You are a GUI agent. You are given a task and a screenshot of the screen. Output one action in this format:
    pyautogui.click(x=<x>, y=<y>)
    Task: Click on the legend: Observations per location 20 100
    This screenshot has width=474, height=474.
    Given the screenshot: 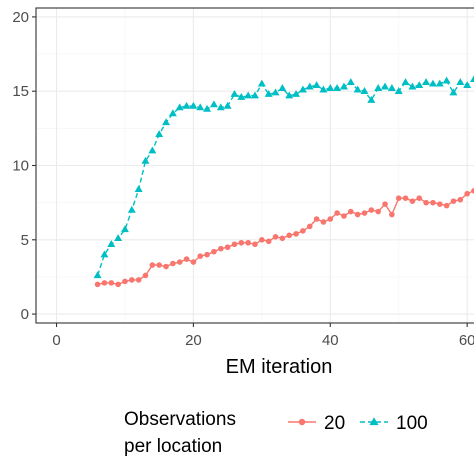 What is the action you would take?
    pyautogui.click(x=276, y=433)
    